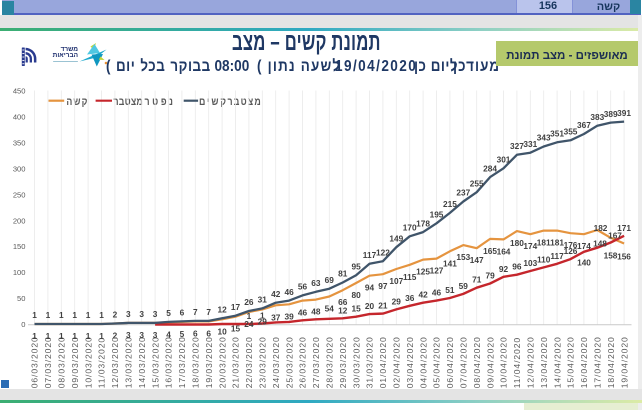 This screenshot has height=410, width=642. I want to click on svg-text: 165, so click(490, 251).